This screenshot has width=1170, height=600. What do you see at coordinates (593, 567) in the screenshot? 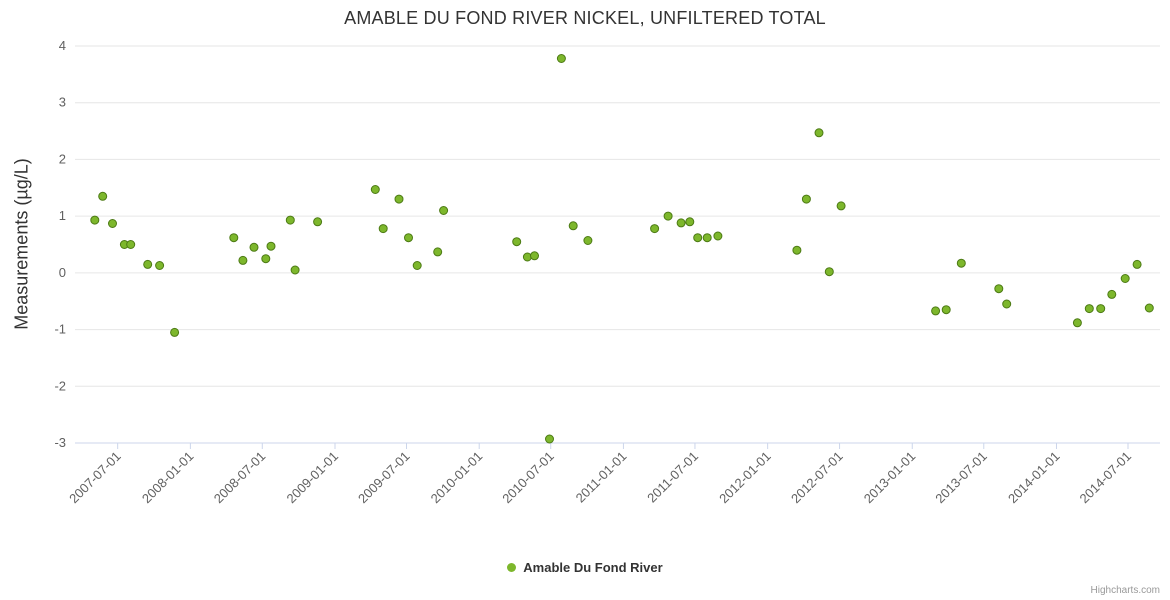
I see `legend-label: Amable Du Fond River` at bounding box center [593, 567].